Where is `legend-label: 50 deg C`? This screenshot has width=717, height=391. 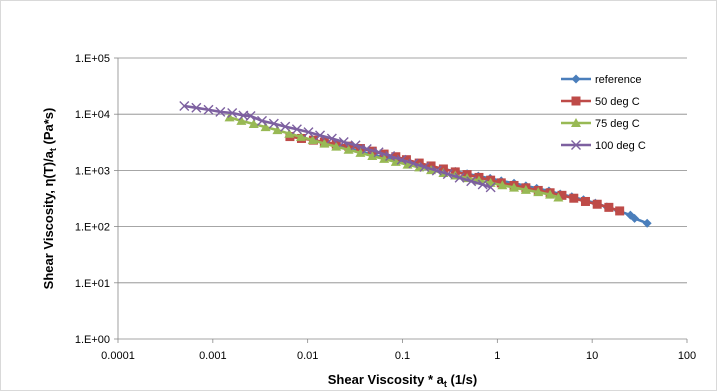
legend-label: 50 deg C is located at coordinates (617, 102).